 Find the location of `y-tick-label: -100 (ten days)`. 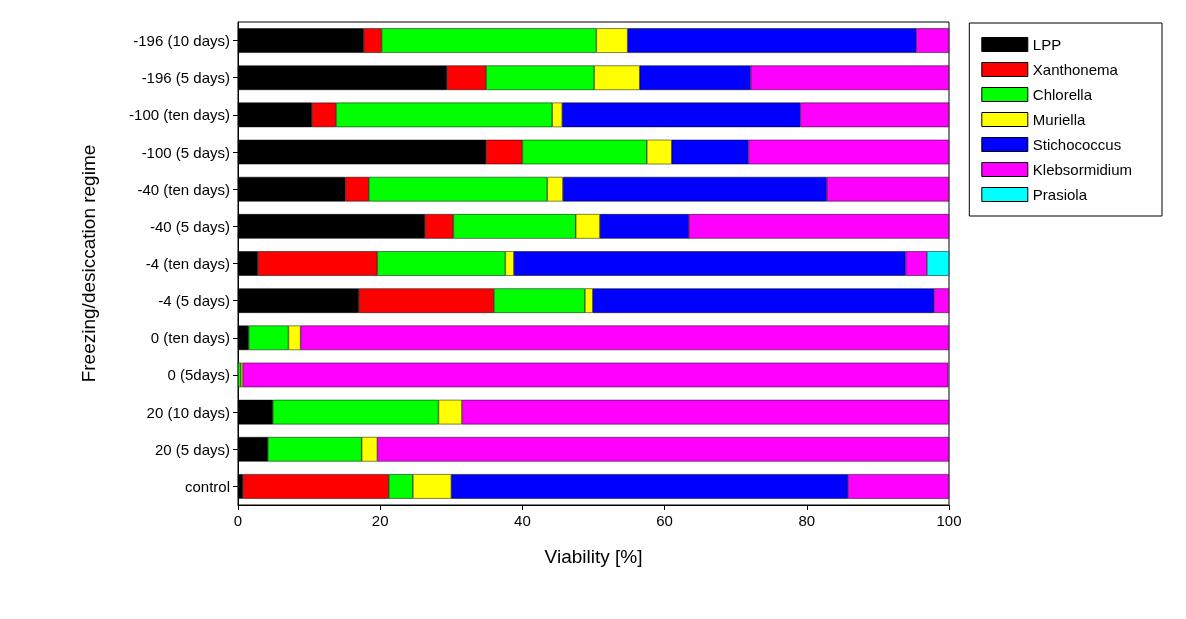

y-tick-label: -100 (ten days) is located at coordinates (179, 115).